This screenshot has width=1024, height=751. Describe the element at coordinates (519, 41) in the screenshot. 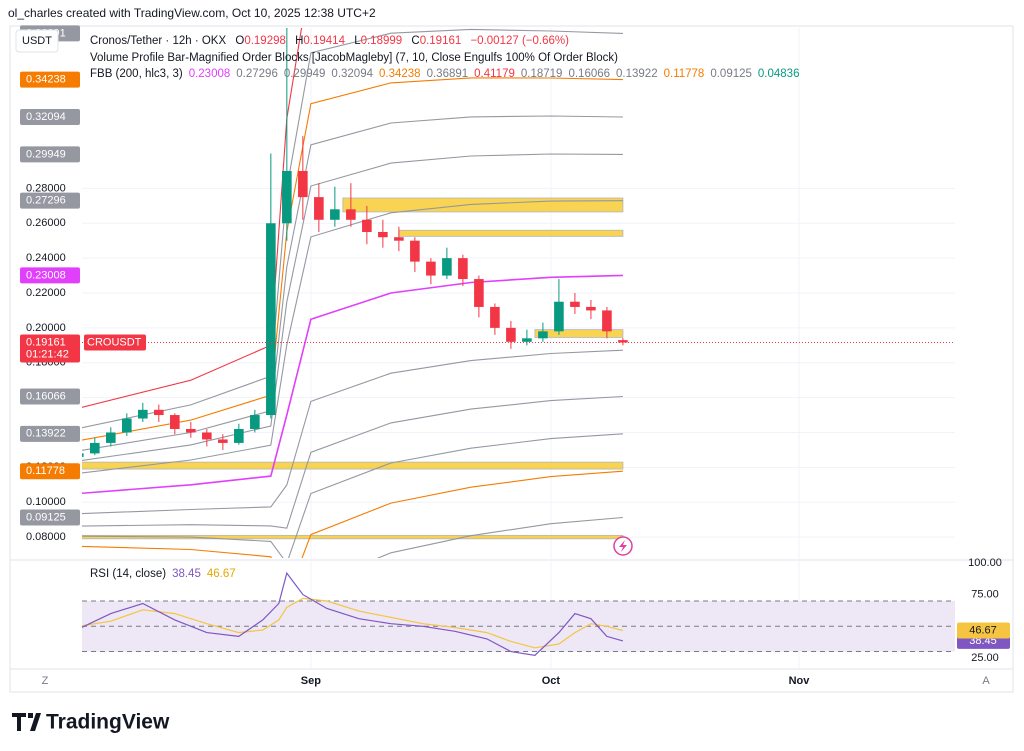

I see `change: −0.00127 (−0.66%)` at that location.